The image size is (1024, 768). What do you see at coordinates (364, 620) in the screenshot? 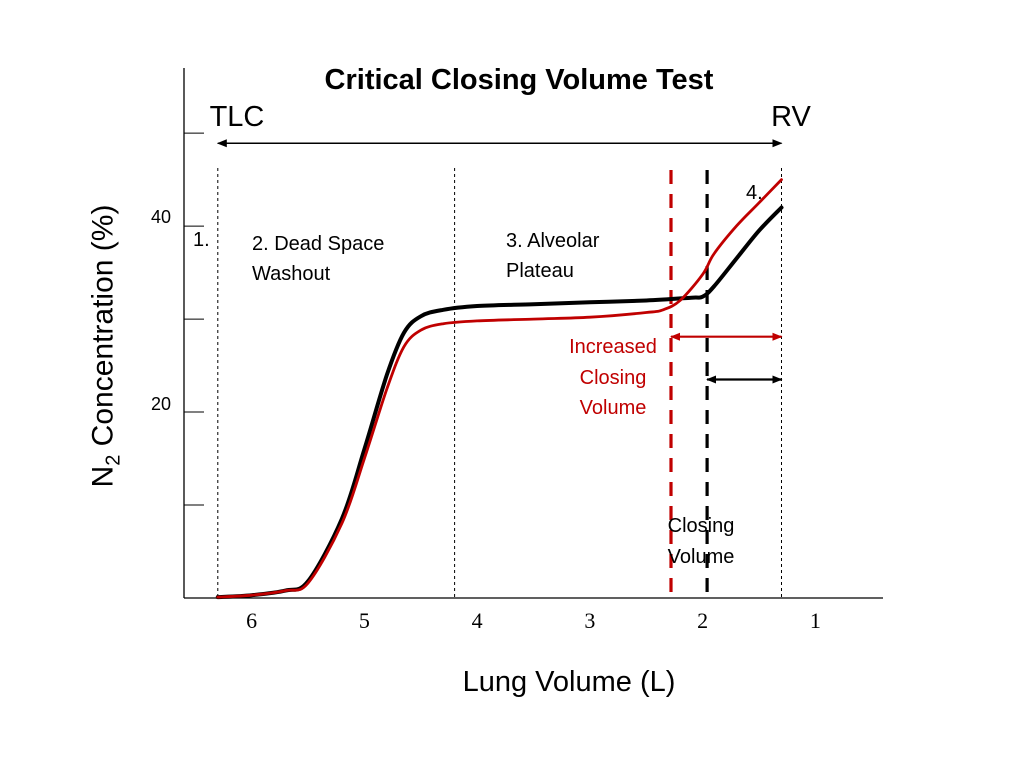
I see `x-tick-label-5: 5` at bounding box center [364, 620].